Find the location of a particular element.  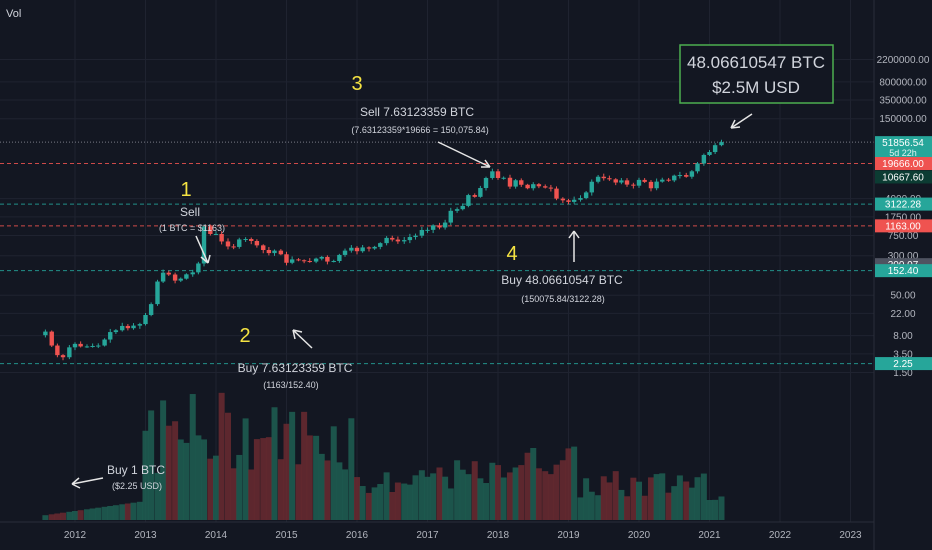

annotation-1-arrow is located at coordinates (203, 249).